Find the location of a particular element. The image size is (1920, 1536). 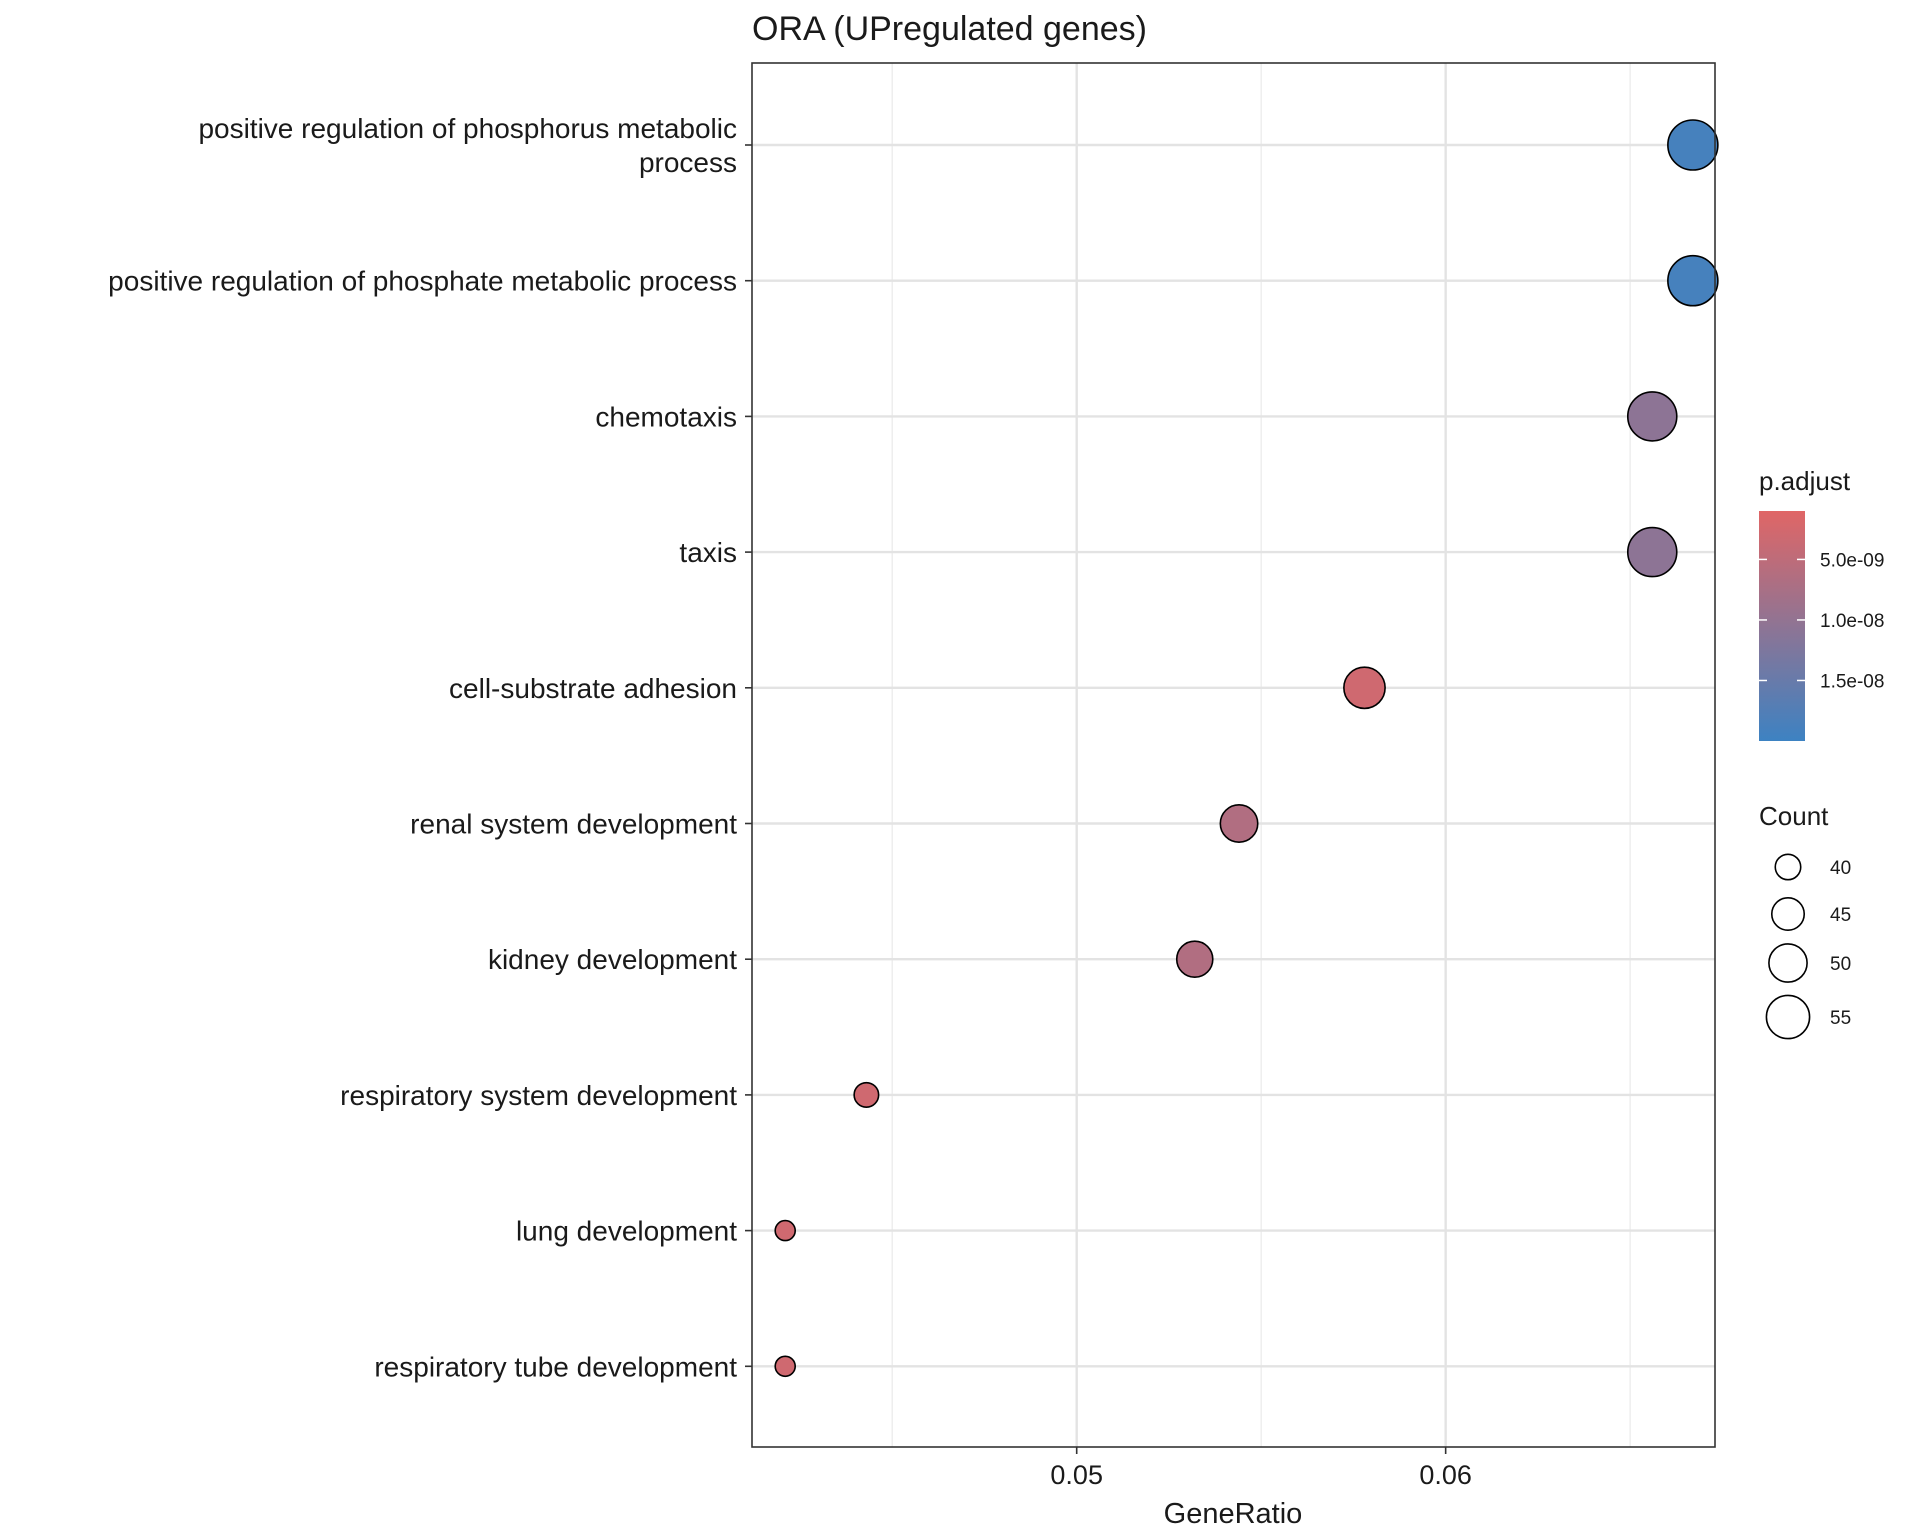

count-legend-label: 45 is located at coordinates (1840, 915).